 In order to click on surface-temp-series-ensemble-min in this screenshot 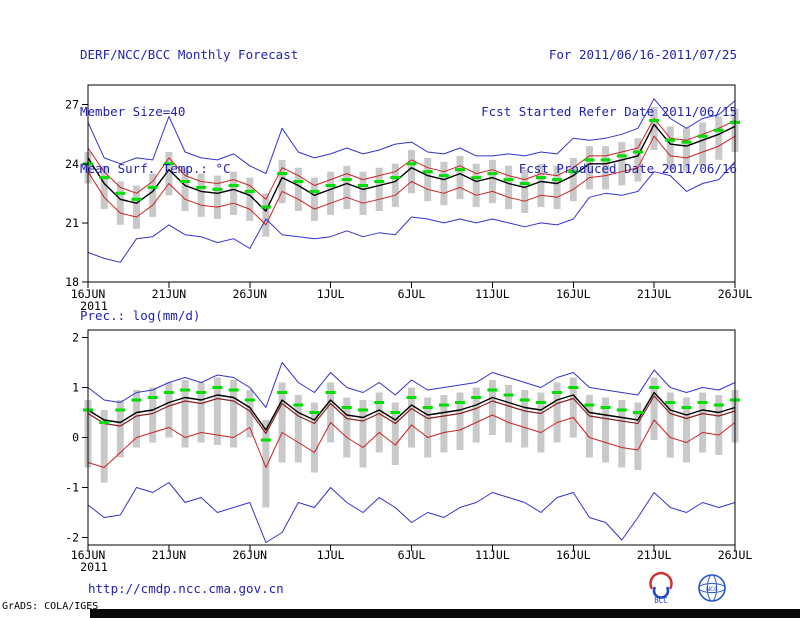, I will do `click(411, 212)`.